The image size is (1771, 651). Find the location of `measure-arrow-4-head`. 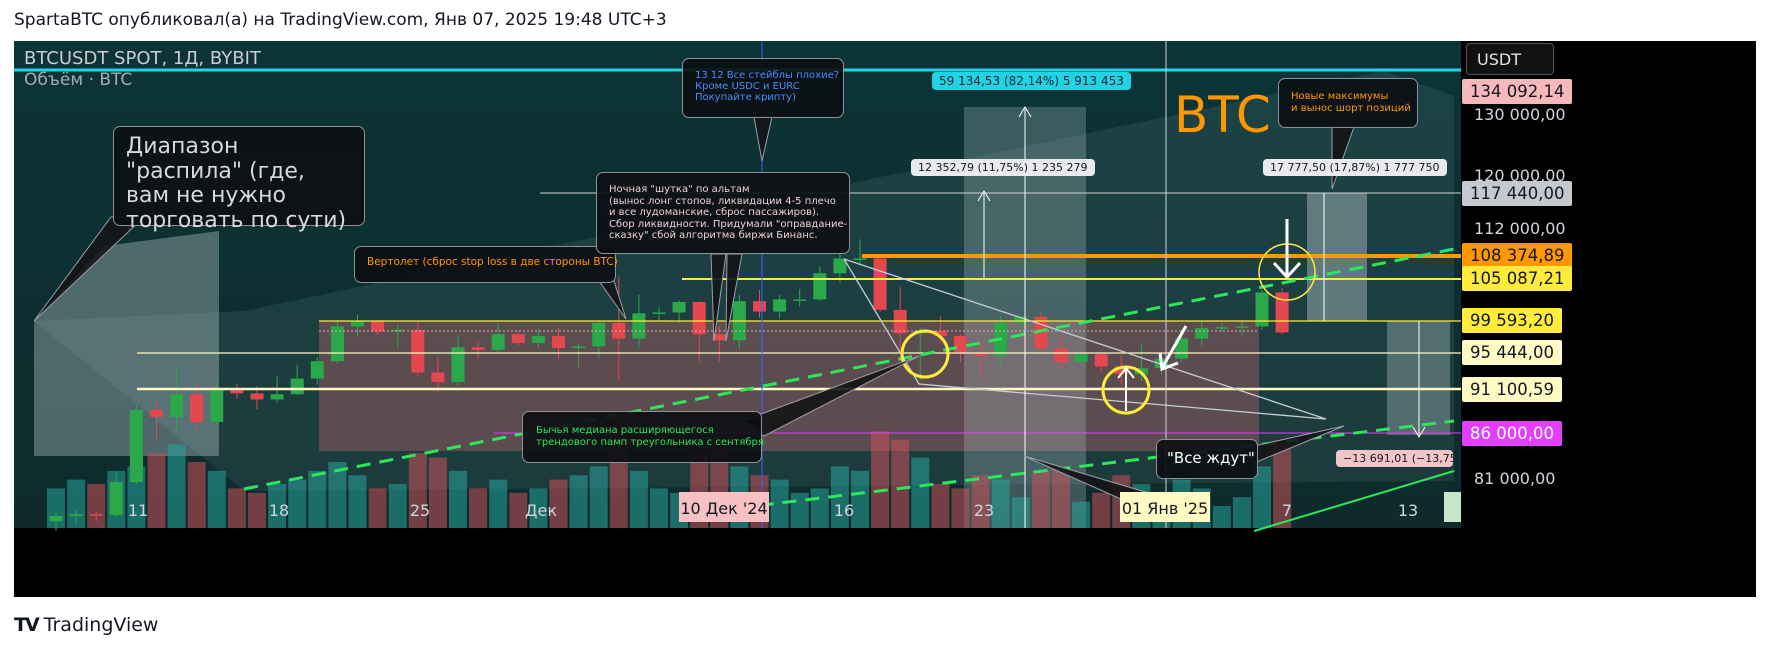

measure-arrow-4-head is located at coordinates (1419, 432).